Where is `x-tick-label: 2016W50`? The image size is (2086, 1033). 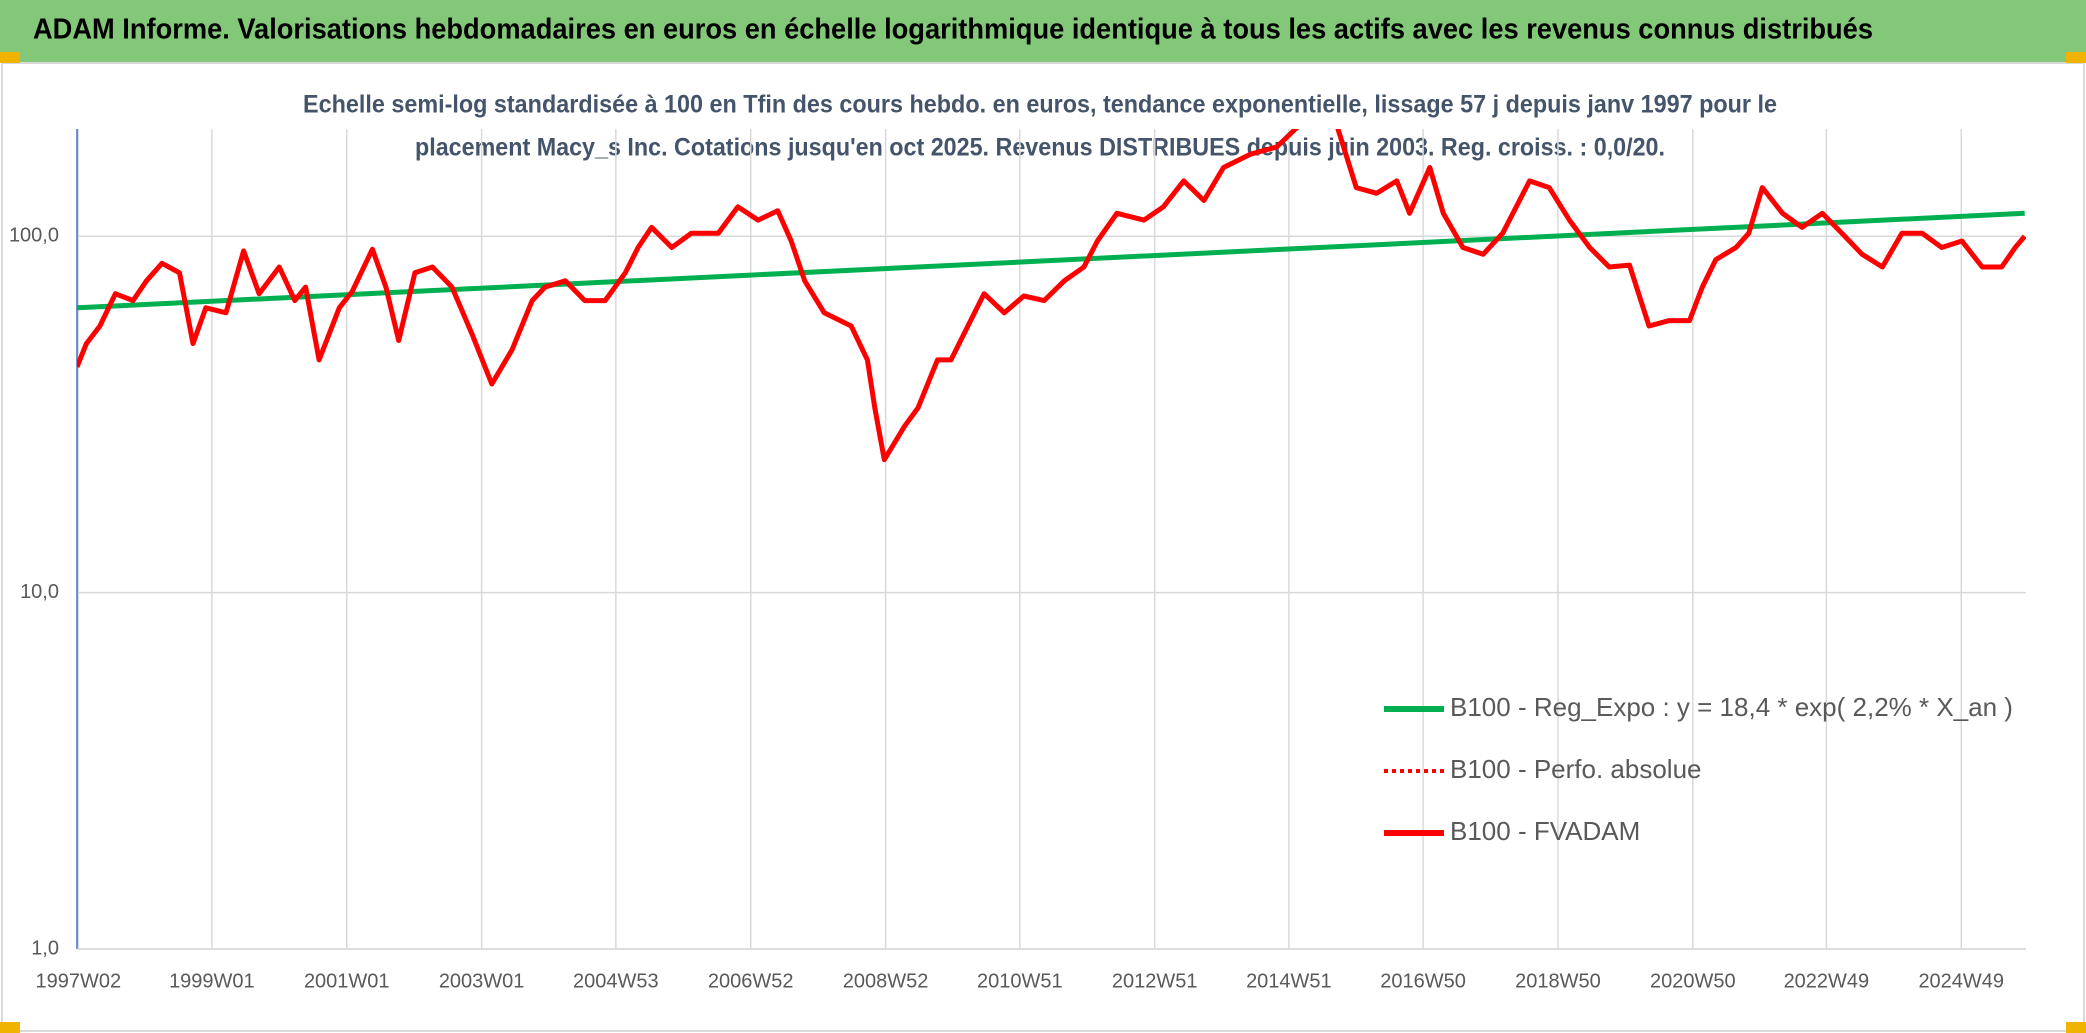 x-tick-label: 2016W50 is located at coordinates (1423, 981).